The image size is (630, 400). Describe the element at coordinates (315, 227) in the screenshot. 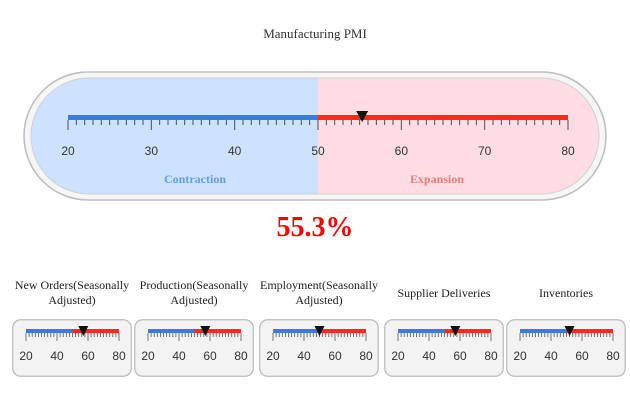

I see `main-value-readout: 55.3%` at that location.